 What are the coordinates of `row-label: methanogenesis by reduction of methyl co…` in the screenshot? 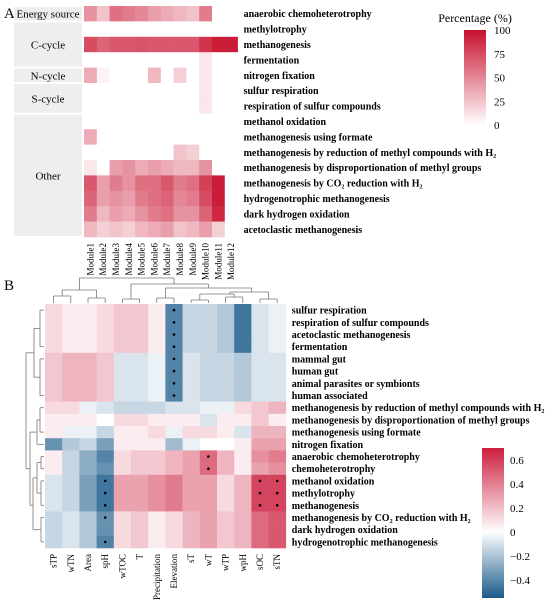 It's located at (418, 408).